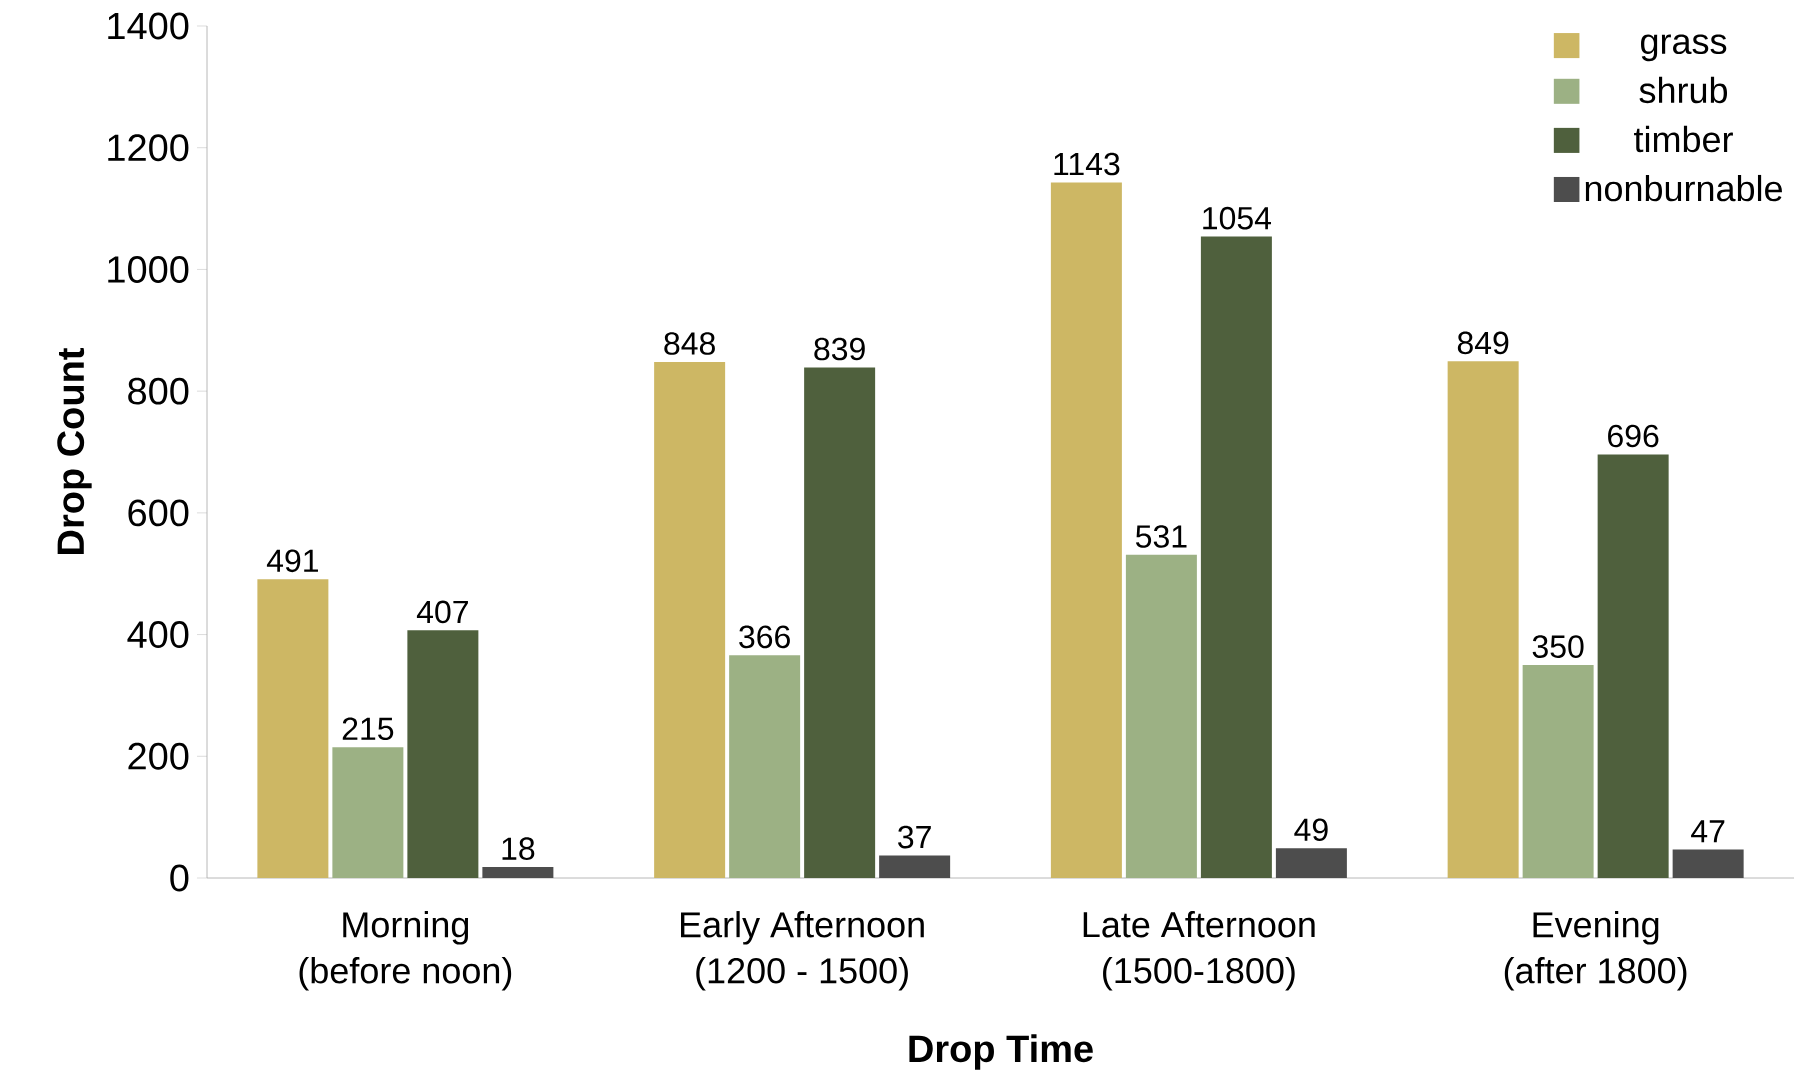 The image size is (1797, 1087). I want to click on x-tick-label: Evening (after 1800), so click(1595, 951).